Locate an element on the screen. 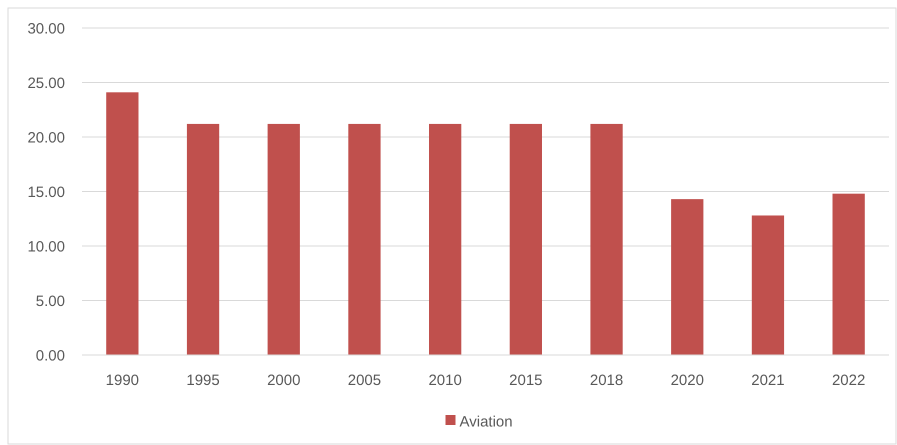  x-tick-label: 2000 is located at coordinates (283, 380).